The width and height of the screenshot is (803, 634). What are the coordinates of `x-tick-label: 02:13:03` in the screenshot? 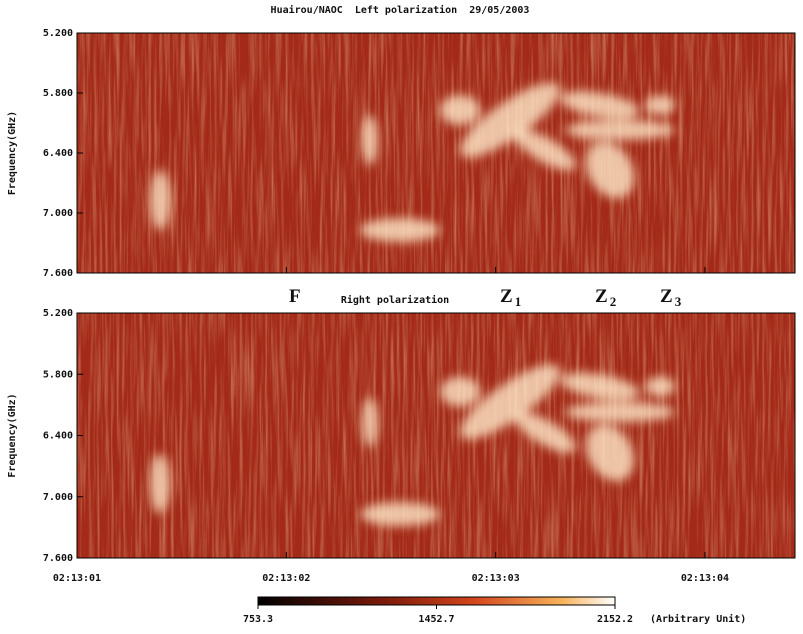 It's located at (496, 578).